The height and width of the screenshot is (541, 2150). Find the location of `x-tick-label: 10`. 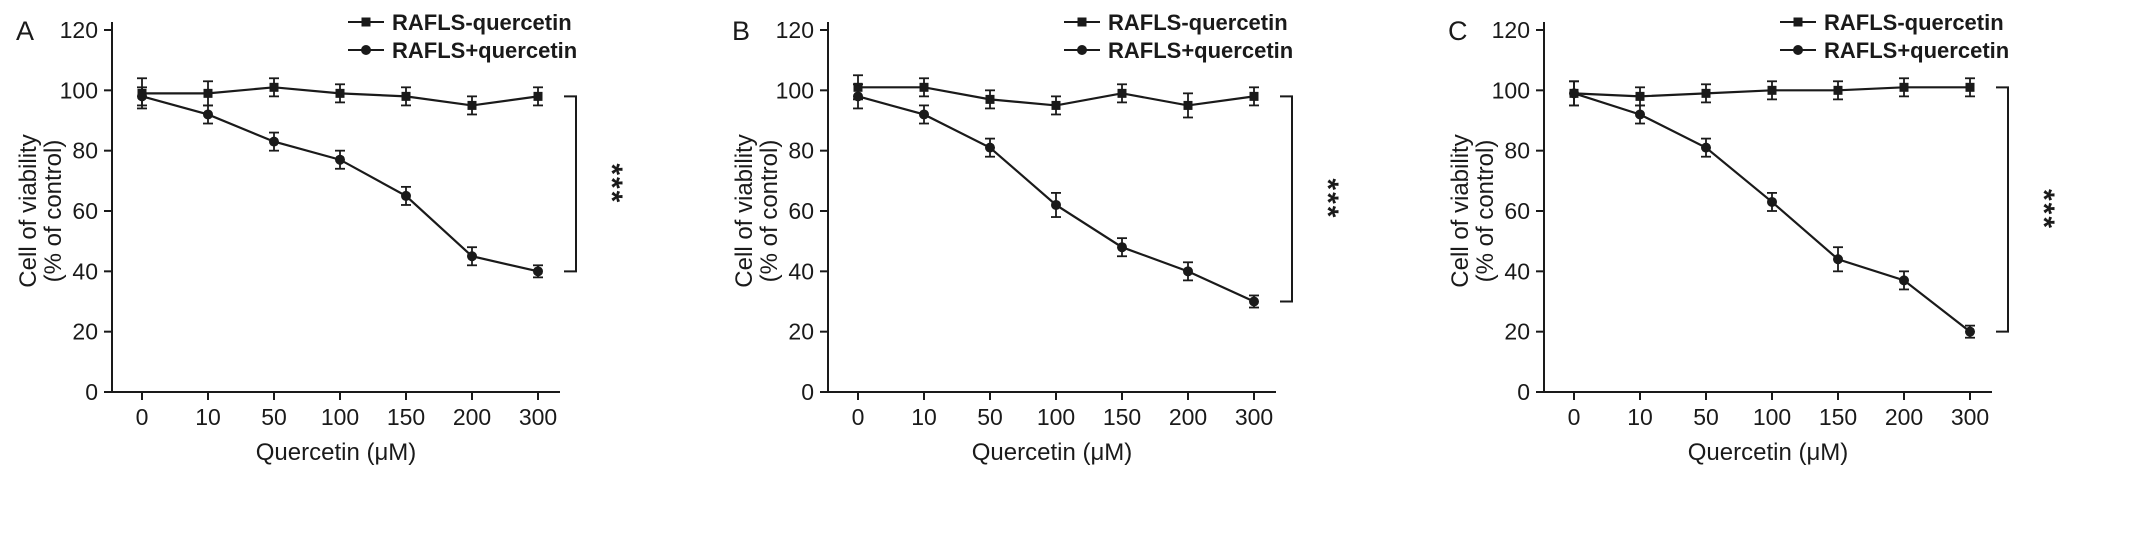

x-tick-label: 10 is located at coordinates (924, 417).